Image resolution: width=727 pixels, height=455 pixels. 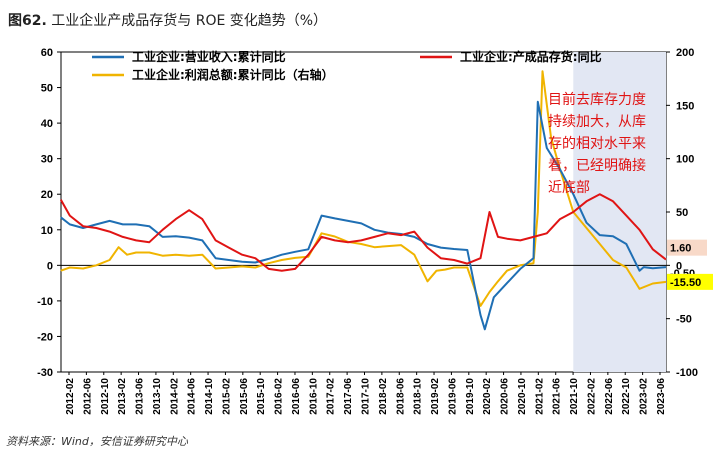 What do you see at coordinates (209, 56) in the screenshot?
I see `legend-label-revenue: 工业企业:营业收入:累计同比` at bounding box center [209, 56].